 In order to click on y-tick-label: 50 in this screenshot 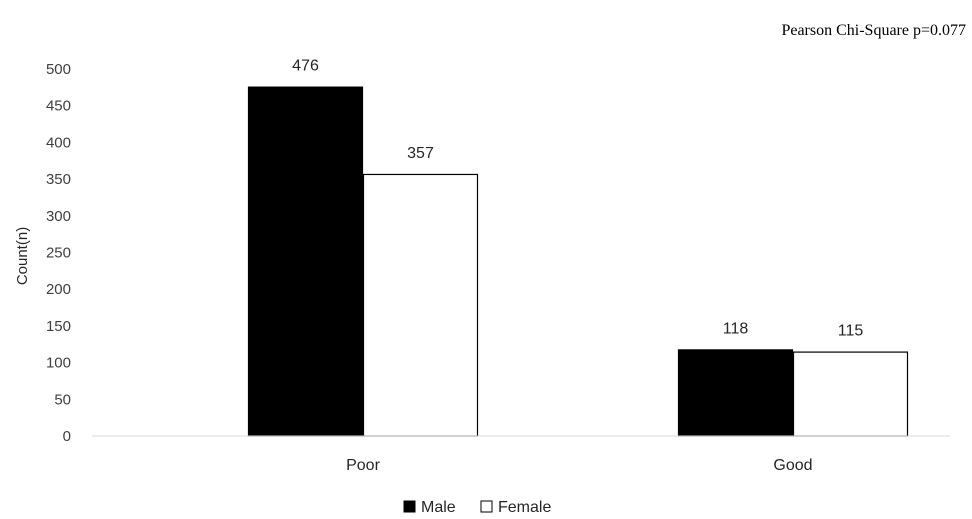, I will do `click(62, 399)`.